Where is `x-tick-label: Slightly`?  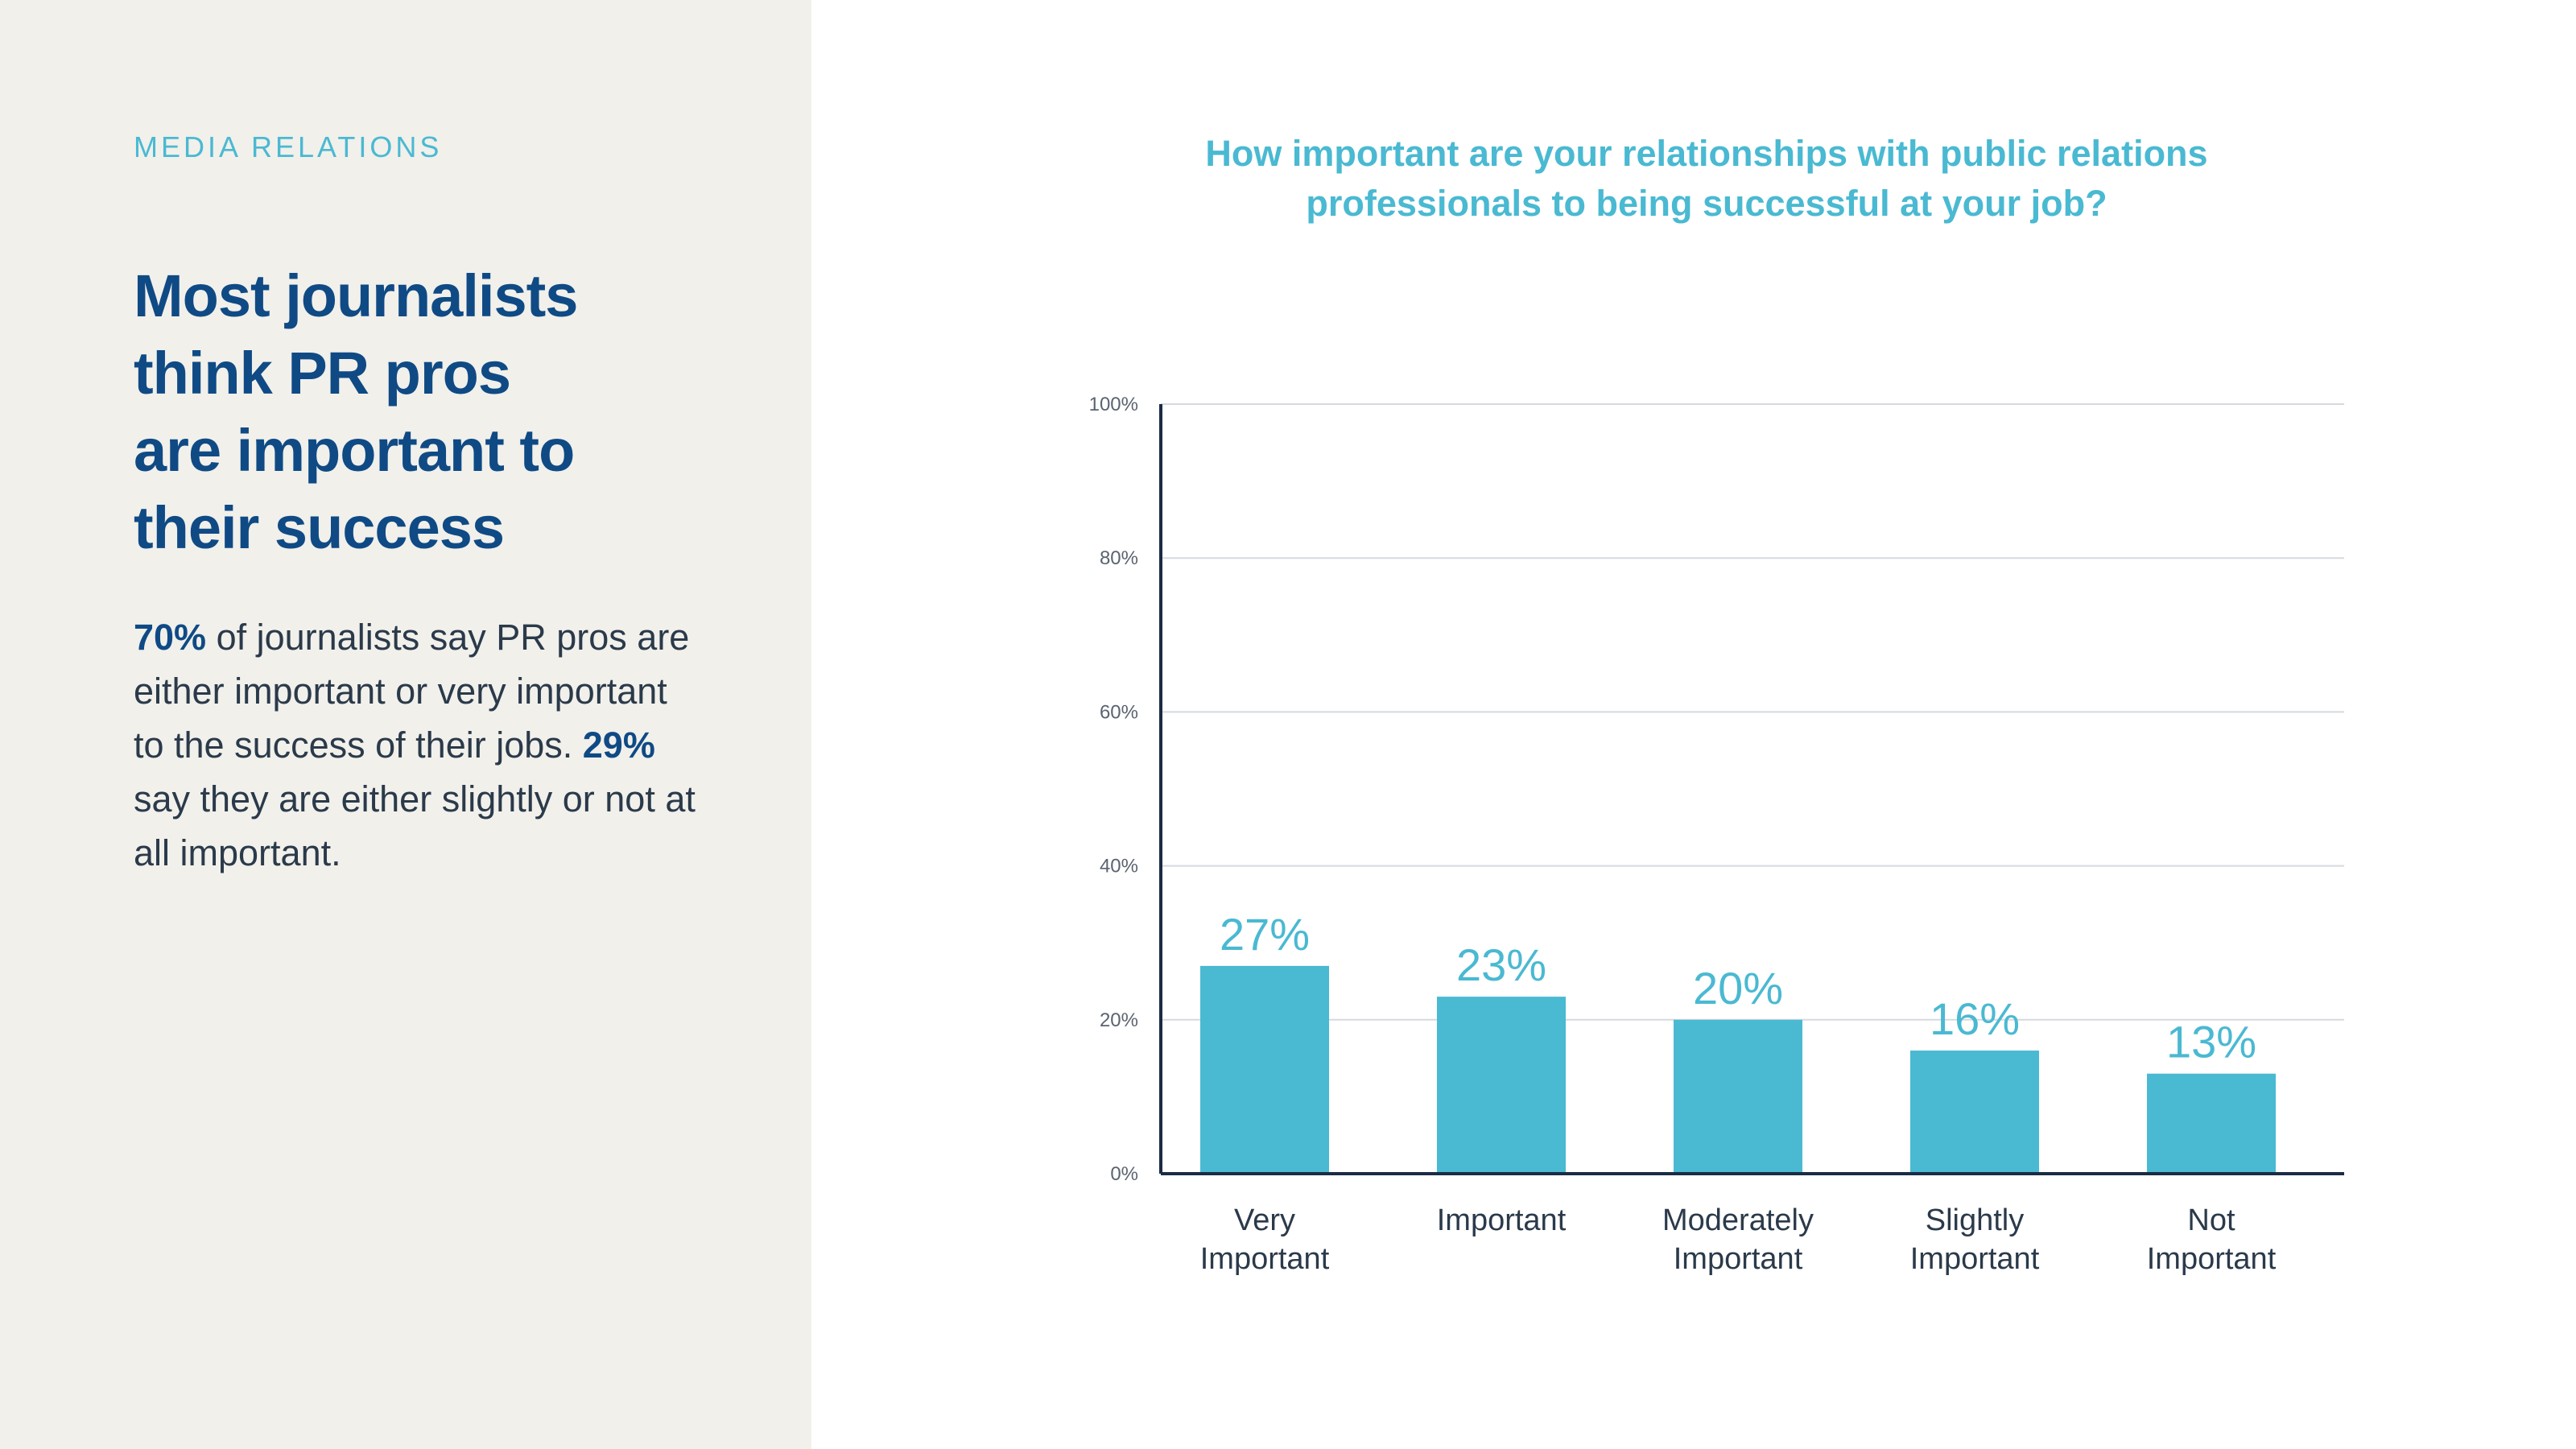
x-tick-label: Slightly is located at coordinates (1975, 1220).